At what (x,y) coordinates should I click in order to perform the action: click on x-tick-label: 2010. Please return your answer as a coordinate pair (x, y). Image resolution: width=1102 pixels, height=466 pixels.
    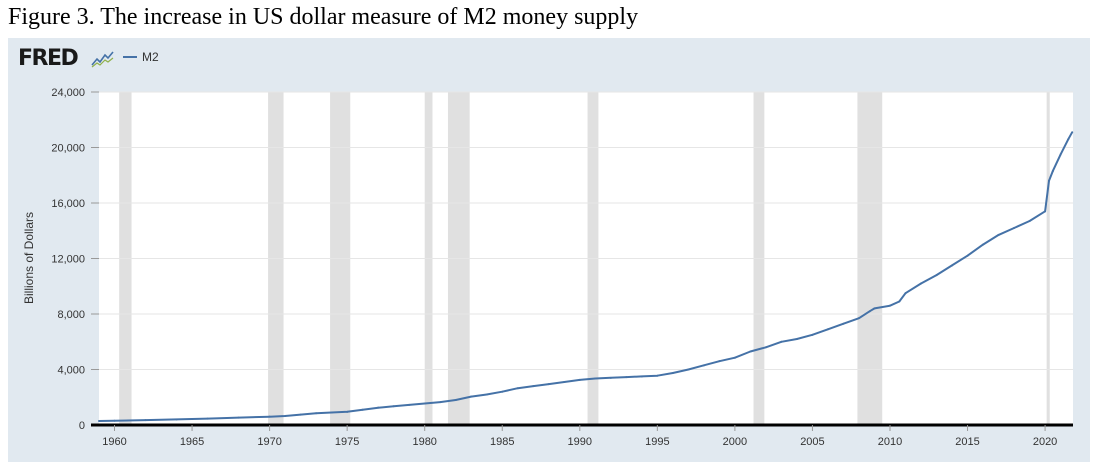
    Looking at the image, I should click on (890, 442).